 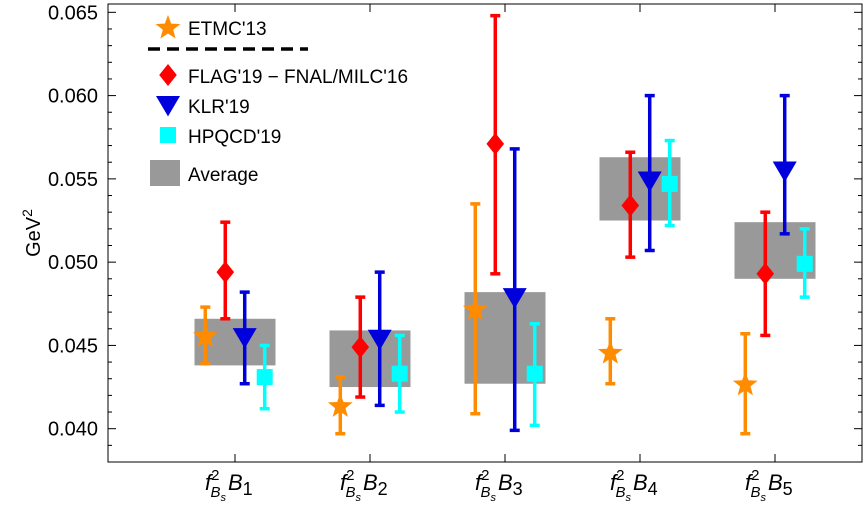 I want to click on y-tick-label: 0.055, so click(x=73, y=180).